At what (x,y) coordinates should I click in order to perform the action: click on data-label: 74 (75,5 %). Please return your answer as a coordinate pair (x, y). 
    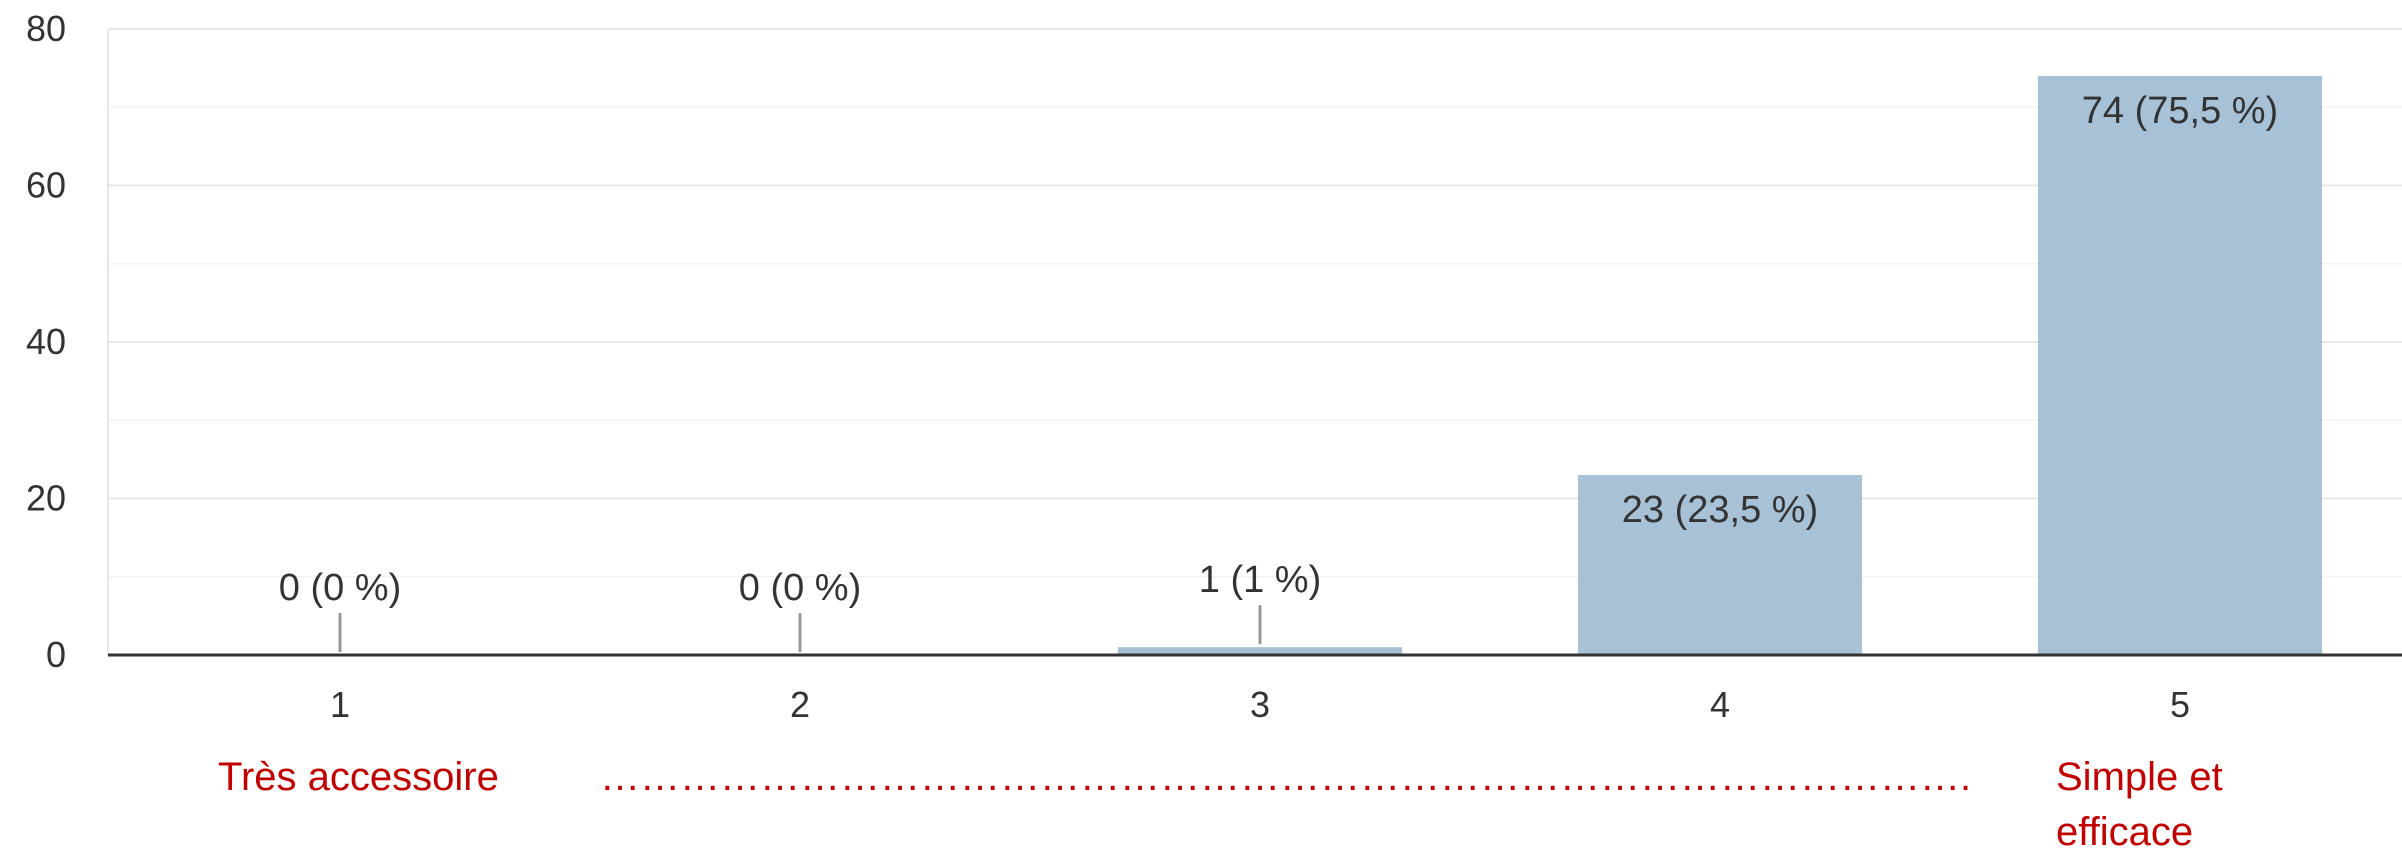
    Looking at the image, I should click on (2180, 111).